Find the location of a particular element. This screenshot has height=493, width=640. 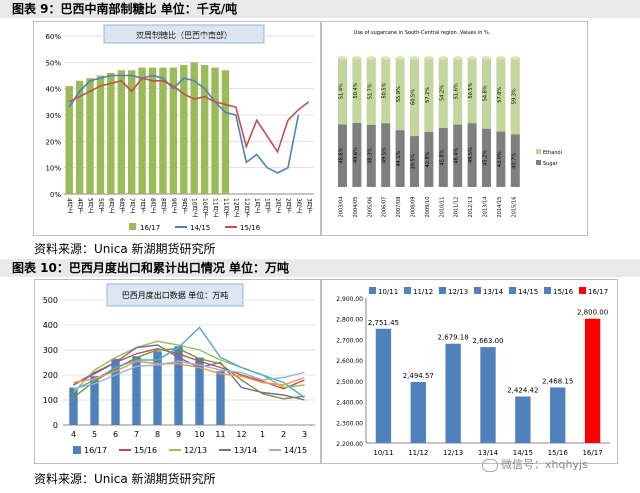

y-tick-label: 100 is located at coordinates (50, 400).